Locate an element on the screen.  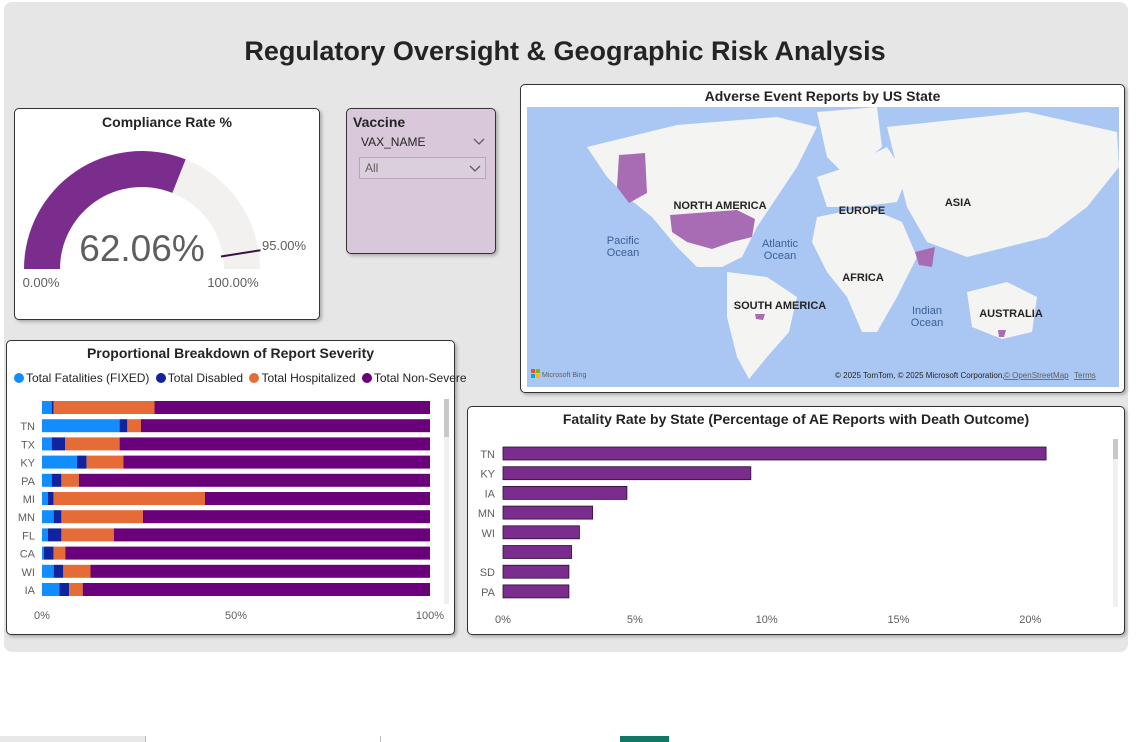
active-page-tab is located at coordinates (644, 739).